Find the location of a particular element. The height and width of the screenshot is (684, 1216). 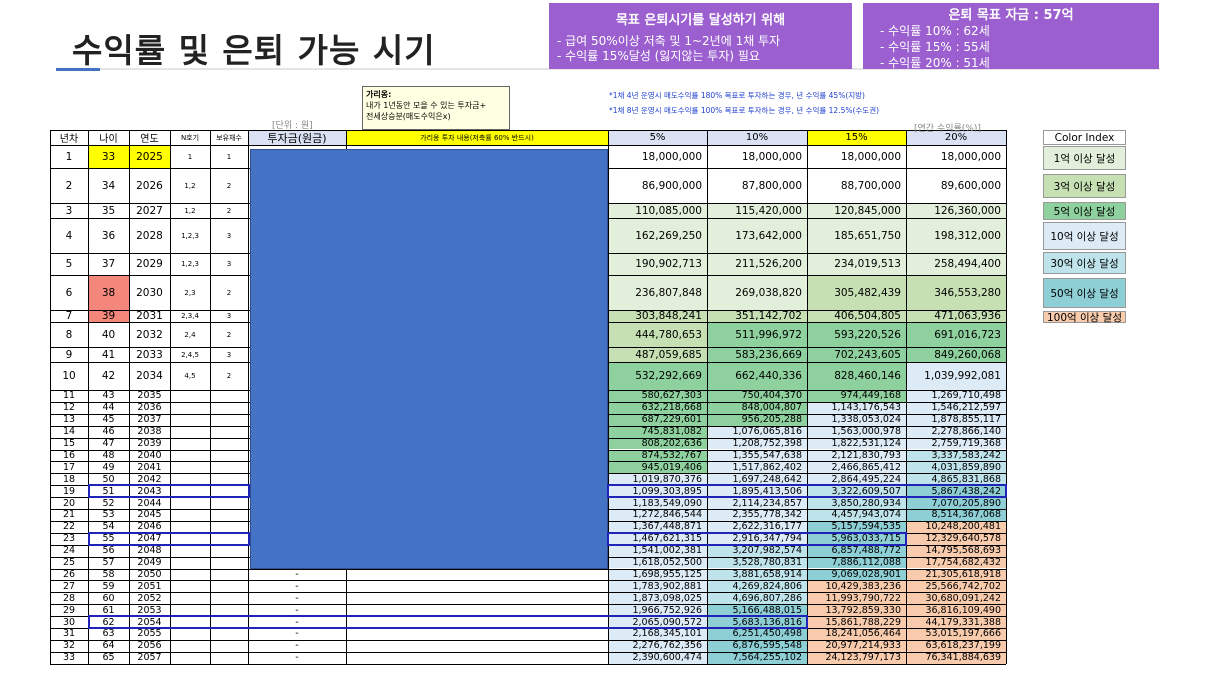

table-cell-age: 52 is located at coordinates (108, 503).